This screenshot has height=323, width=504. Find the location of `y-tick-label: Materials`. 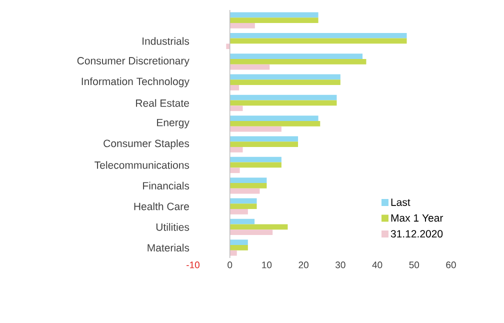

y-tick-label: Materials is located at coordinates (169, 248).